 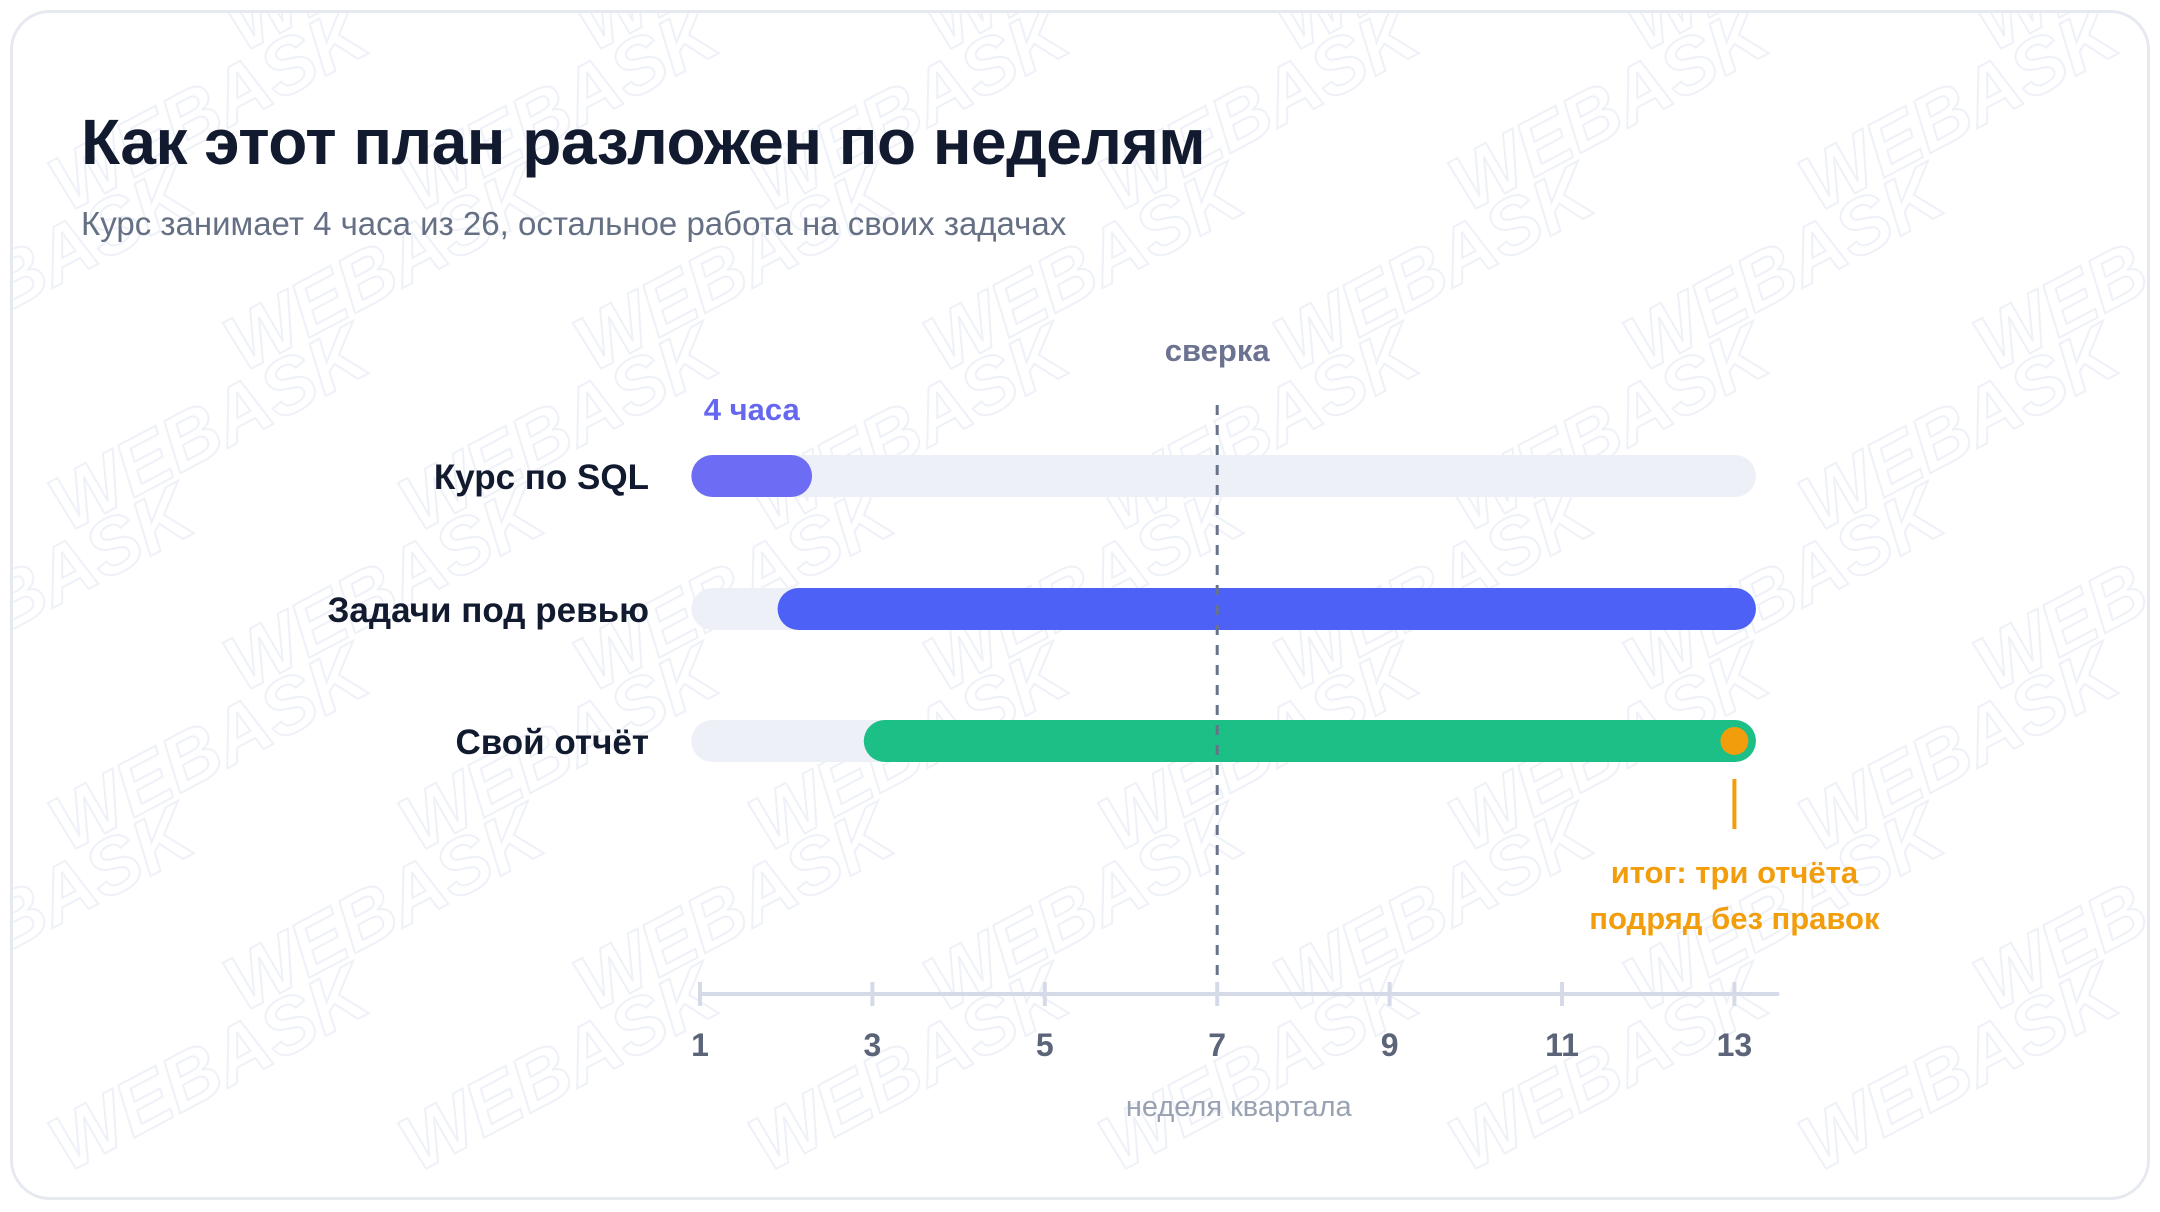 I want to click on x-tick-label: 7, so click(x=1217, y=1045).